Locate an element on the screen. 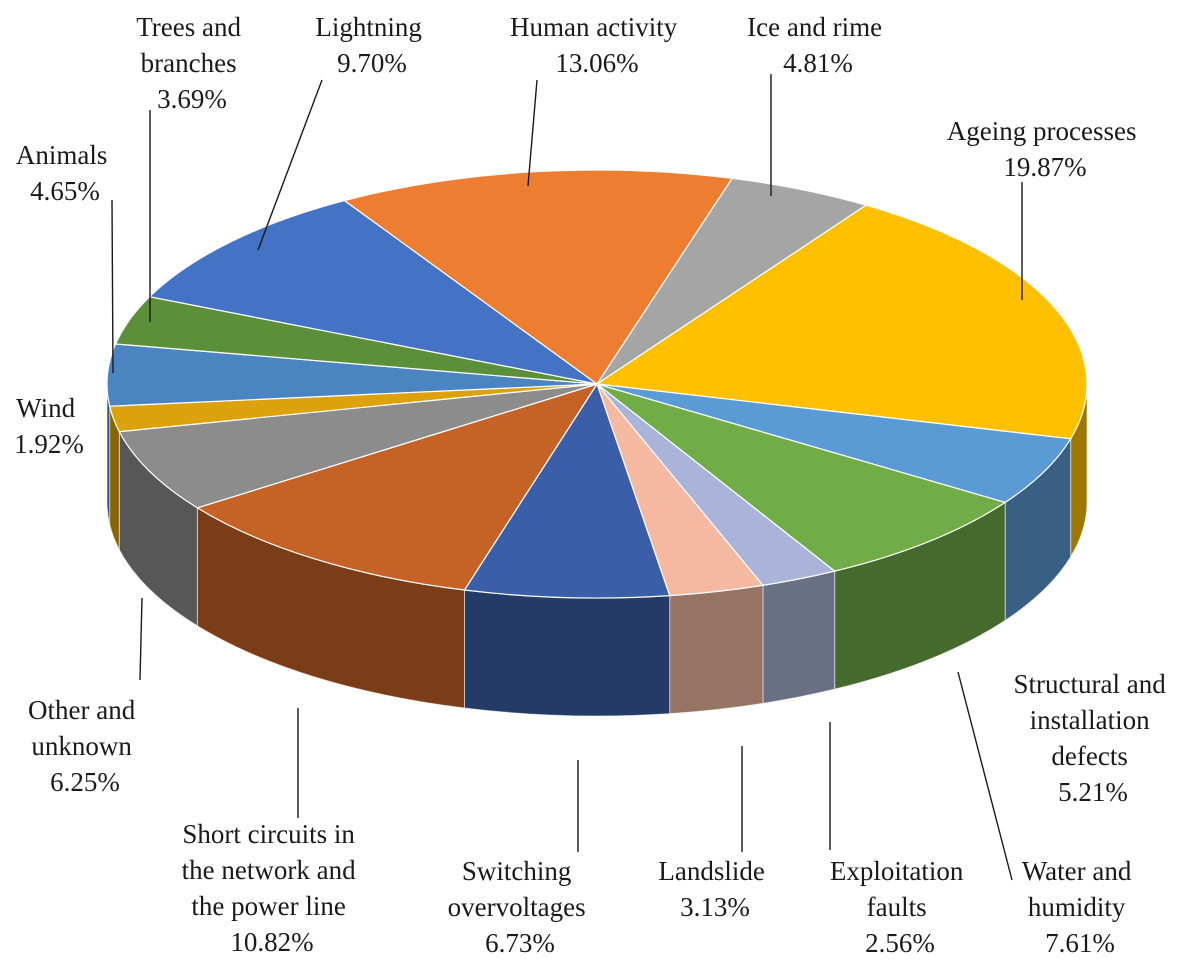 This screenshot has height=977, width=1200. label-trees-value: 3.69% is located at coordinates (192, 99).